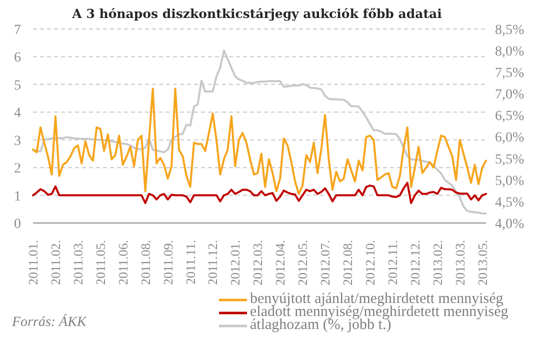 The image size is (538, 346). Describe the element at coordinates (377, 299) in the screenshot. I see `legend-label: benyújtott ajánlat/meghirdetett mennyiség` at that location.